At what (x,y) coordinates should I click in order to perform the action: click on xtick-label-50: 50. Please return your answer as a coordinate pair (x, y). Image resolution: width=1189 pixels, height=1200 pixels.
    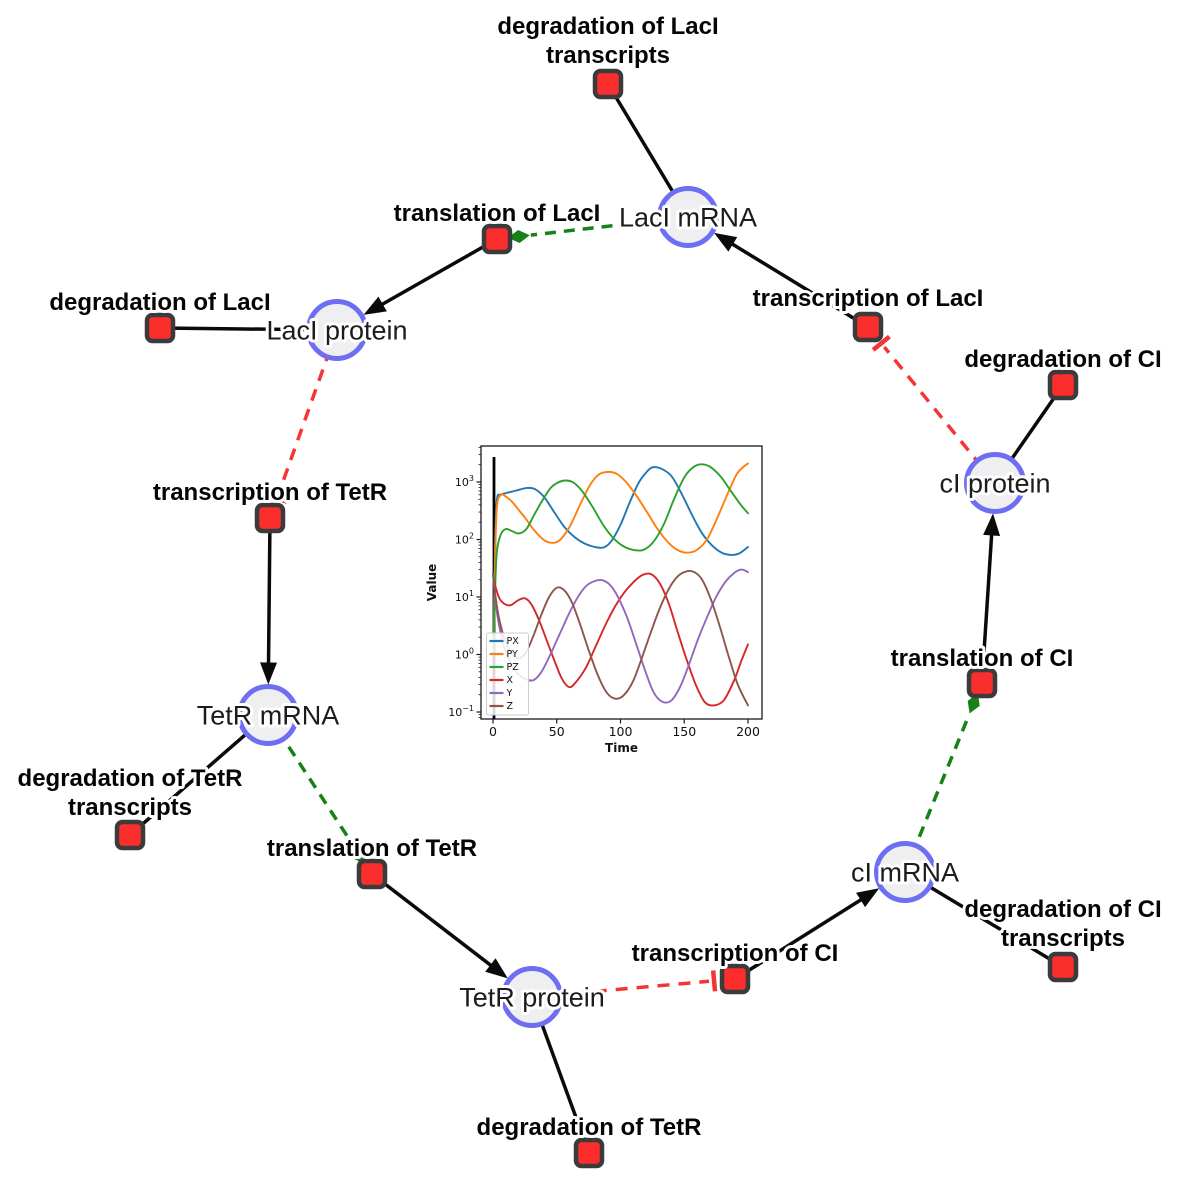
    Looking at the image, I should click on (557, 731).